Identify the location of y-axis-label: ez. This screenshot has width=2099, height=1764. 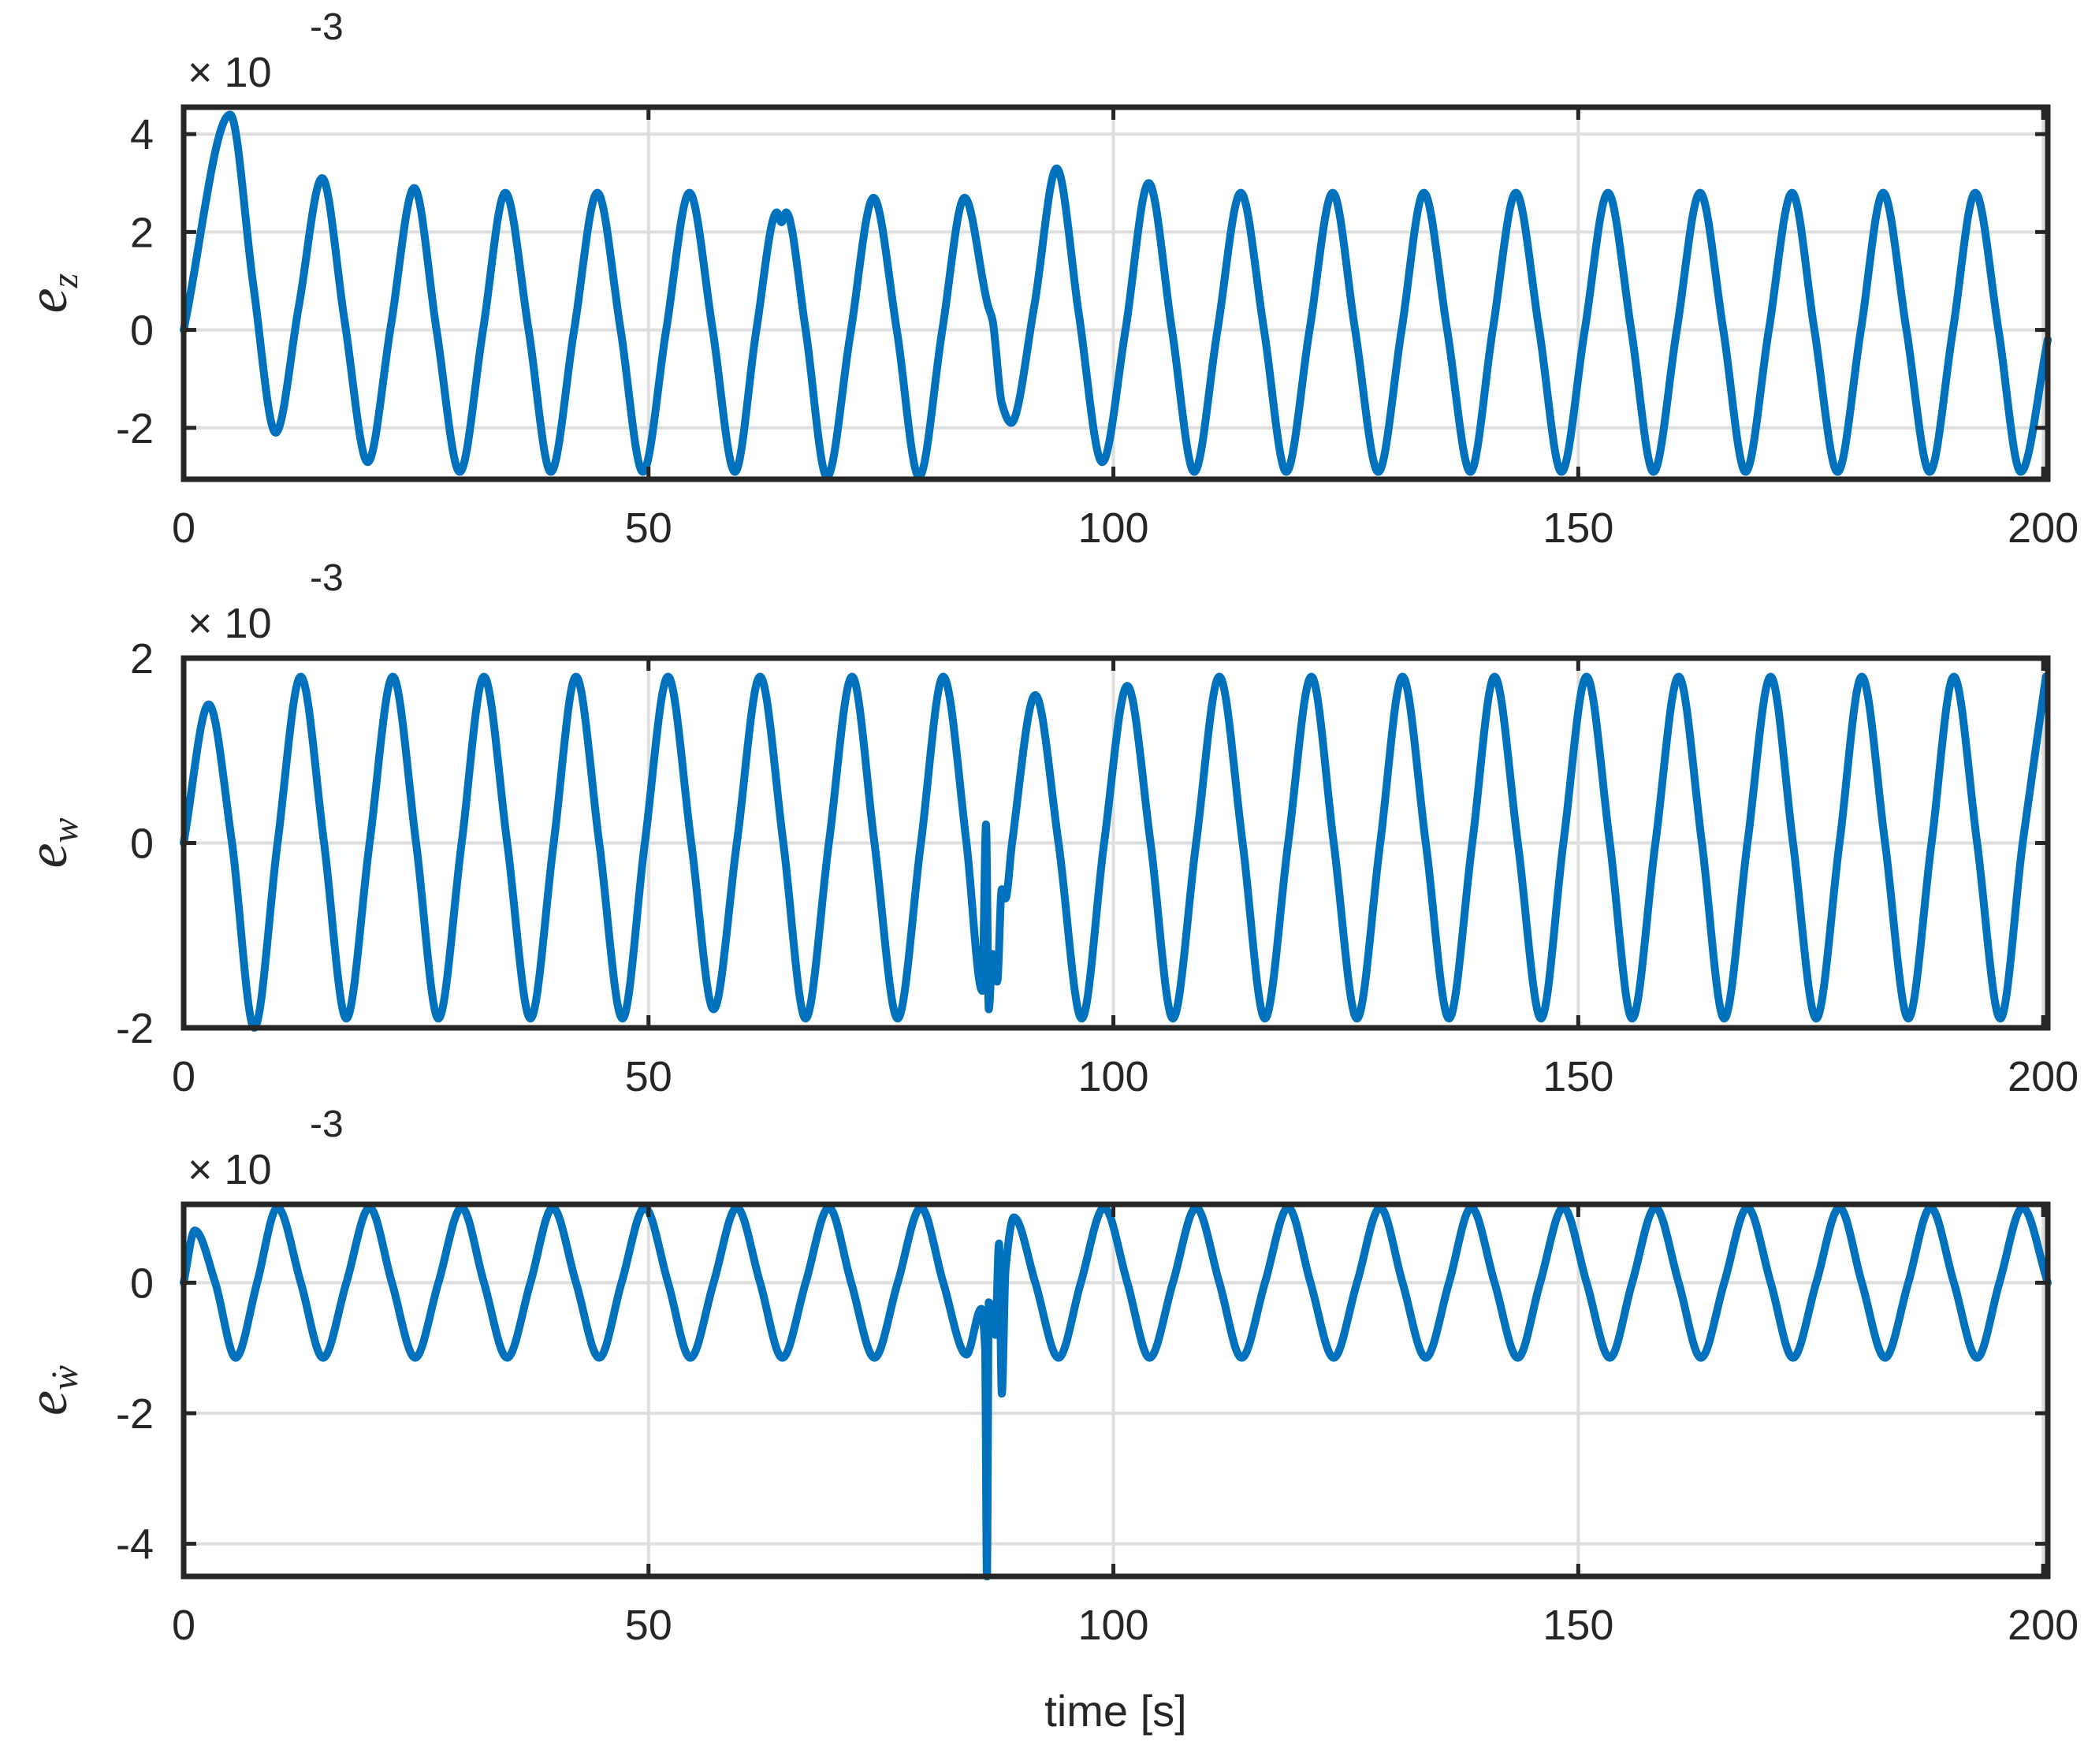
(51, 293).